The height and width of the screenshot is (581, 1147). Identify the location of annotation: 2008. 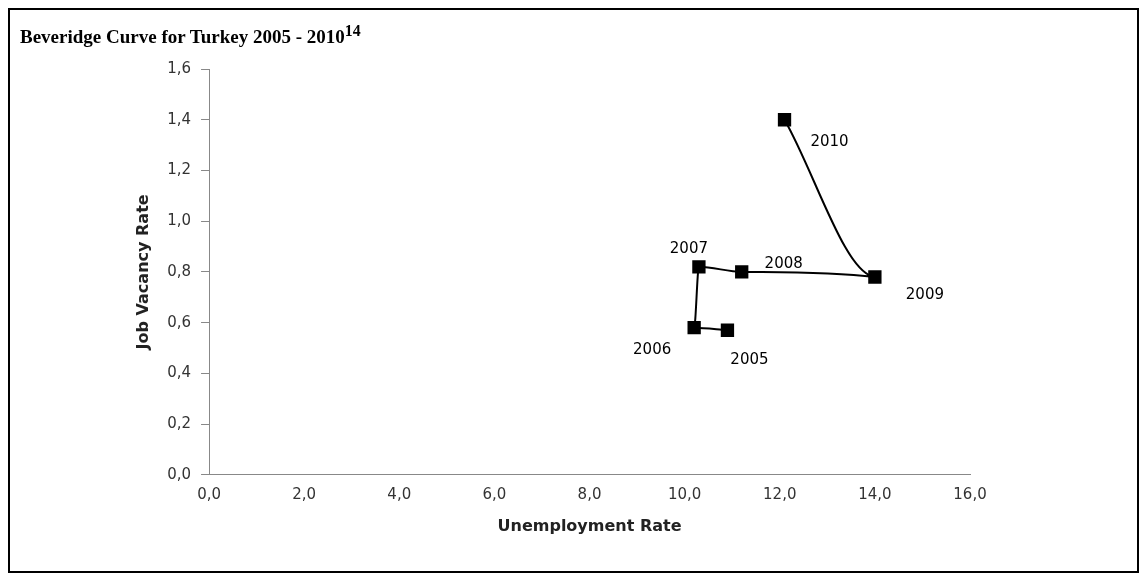
(783, 262).